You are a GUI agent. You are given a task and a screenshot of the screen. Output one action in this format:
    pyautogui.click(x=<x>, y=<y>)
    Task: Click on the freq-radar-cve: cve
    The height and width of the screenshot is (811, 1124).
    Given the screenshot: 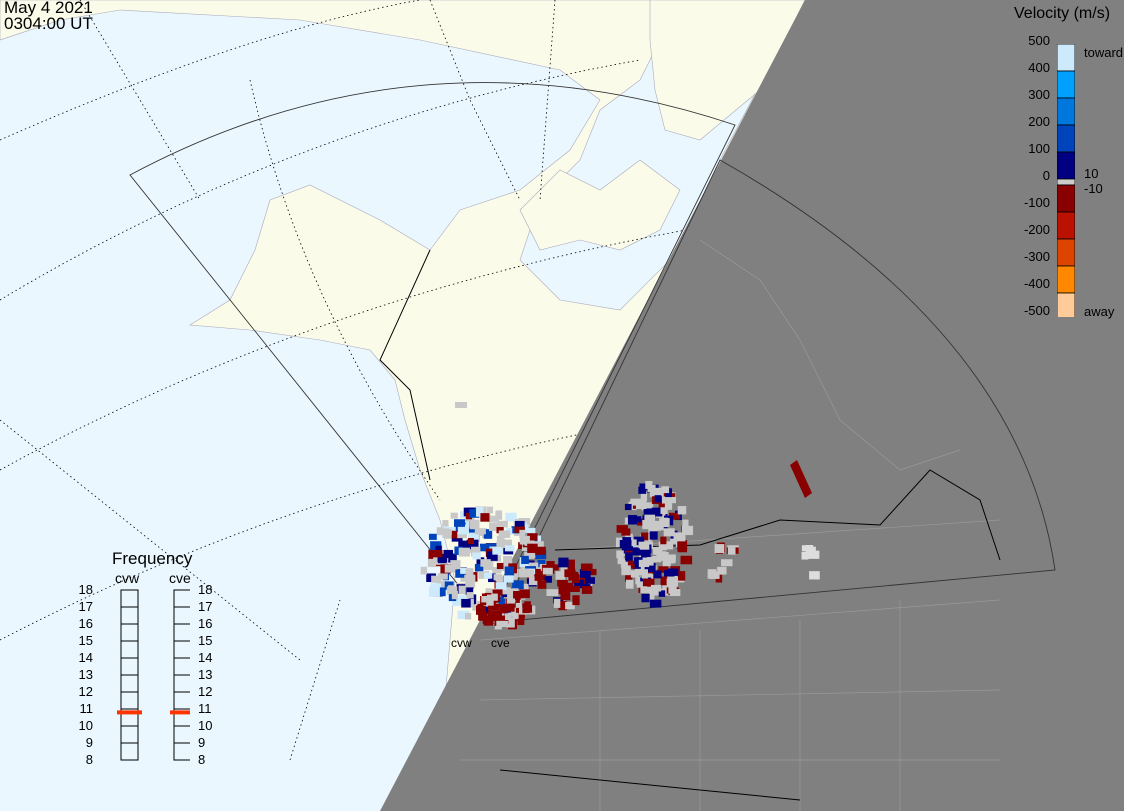 What is the action you would take?
    pyautogui.click(x=180, y=578)
    